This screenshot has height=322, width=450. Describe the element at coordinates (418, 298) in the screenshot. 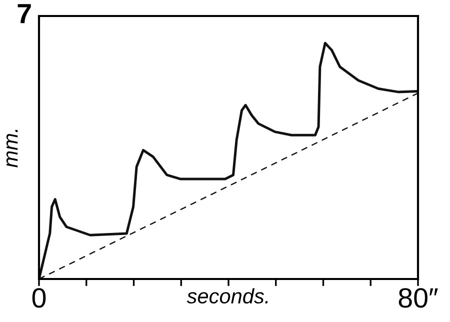

I see `x-tick-label: 80″` at that location.